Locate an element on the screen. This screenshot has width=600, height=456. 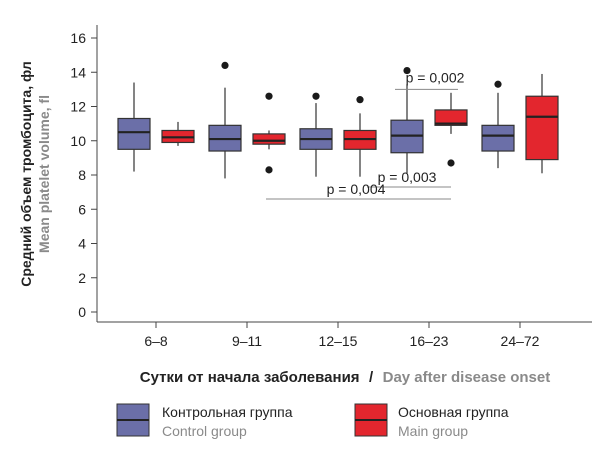
x-axis-title-ru: Сутки от начала заболевания is located at coordinates (250, 377).